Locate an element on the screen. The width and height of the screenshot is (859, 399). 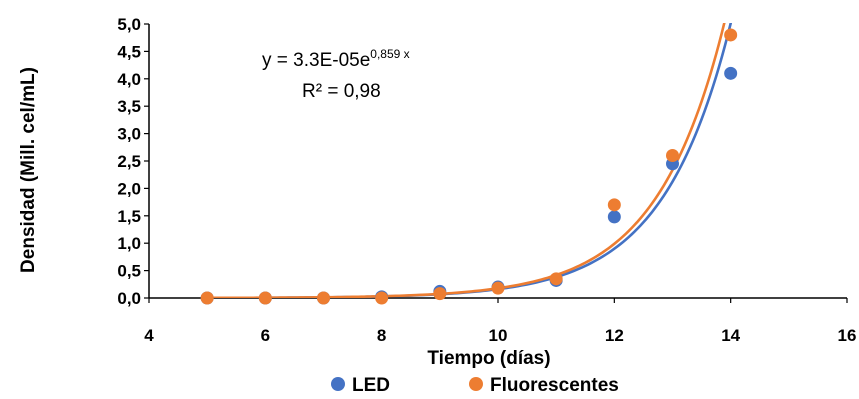
x-tick-label: 4 is located at coordinates (149, 335).